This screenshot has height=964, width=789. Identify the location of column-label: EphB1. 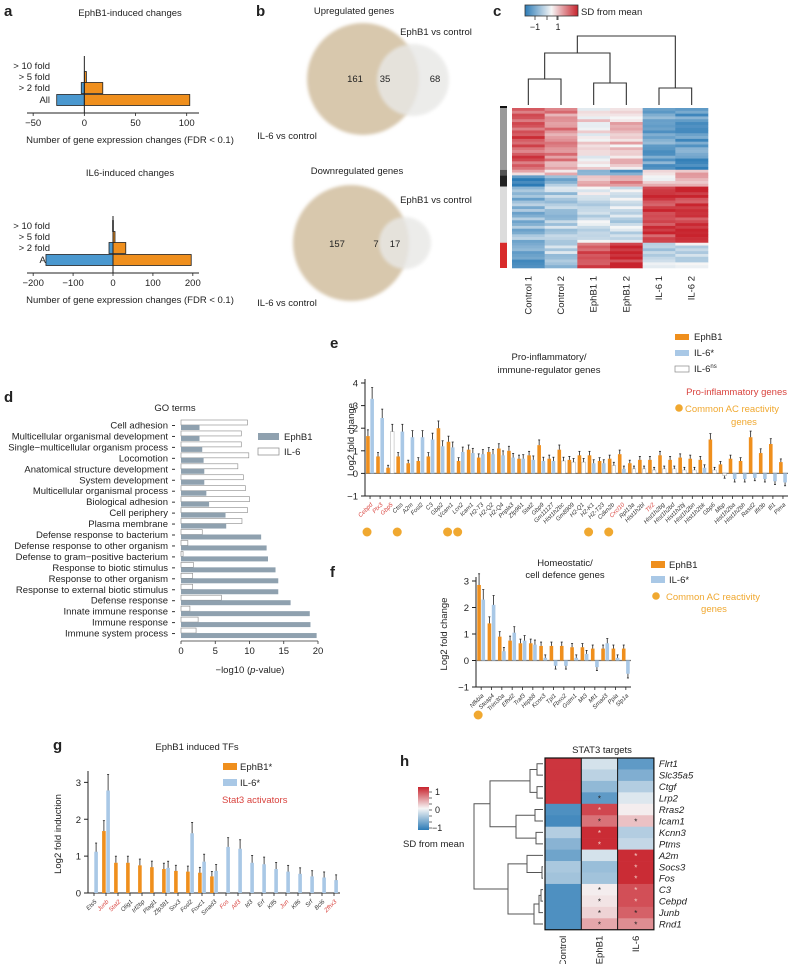
(599, 950).